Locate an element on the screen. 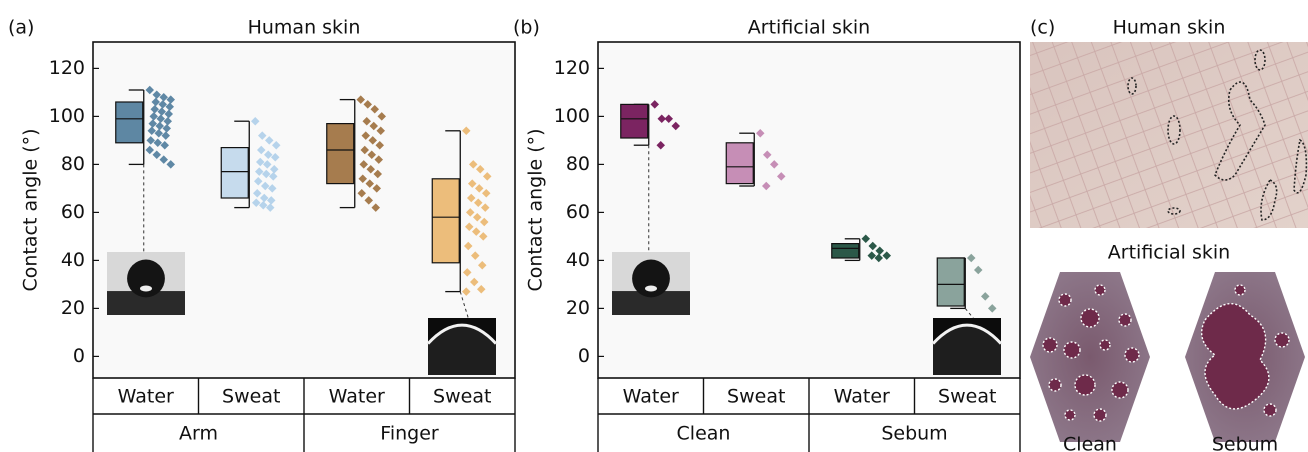  panel-label: (a) is located at coordinates (21, 28).